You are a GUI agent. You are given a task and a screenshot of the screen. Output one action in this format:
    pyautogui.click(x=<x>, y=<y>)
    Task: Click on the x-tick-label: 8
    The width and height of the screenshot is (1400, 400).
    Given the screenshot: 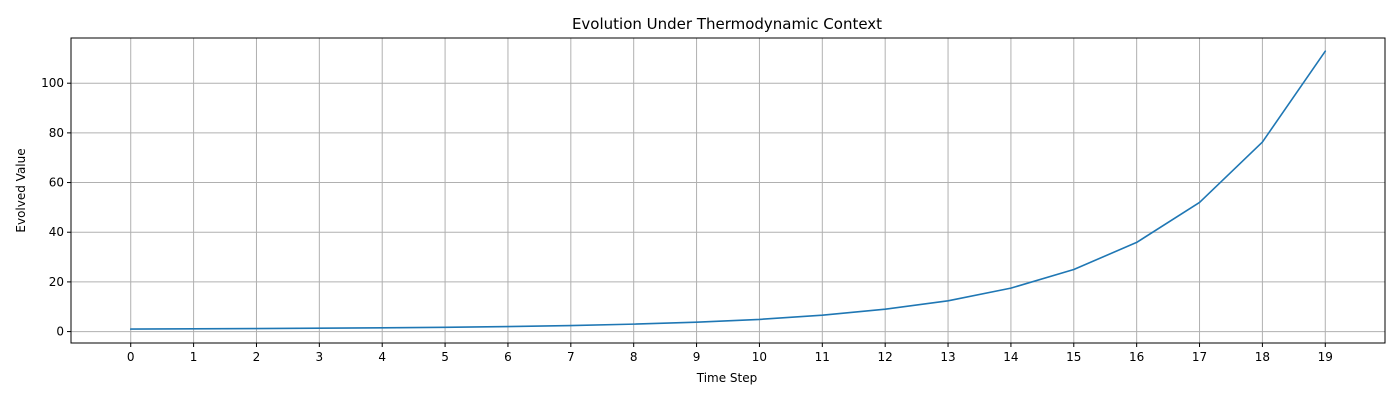 What is the action you would take?
    pyautogui.click(x=634, y=357)
    